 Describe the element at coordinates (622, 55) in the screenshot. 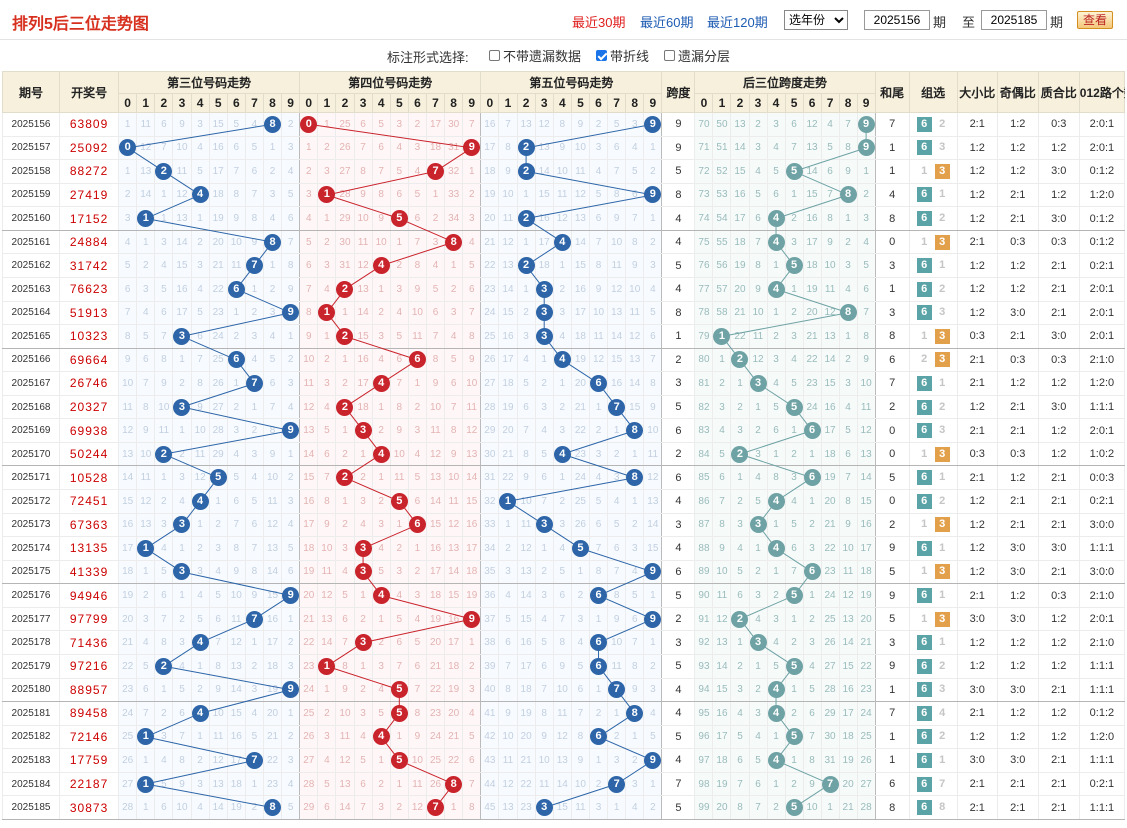

I see `option-with-line: 带折线` at that location.